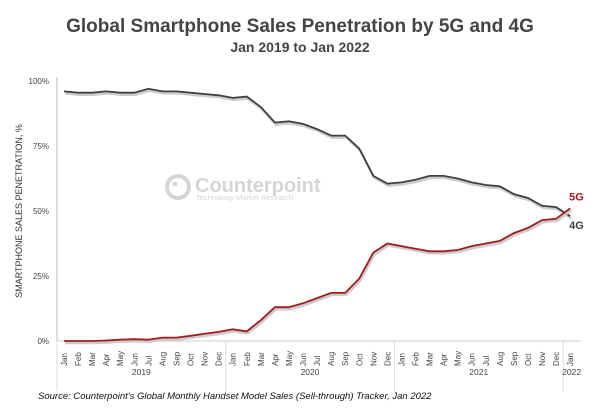 This screenshot has height=414, width=600. I want to click on year-label: 2020, so click(310, 372).